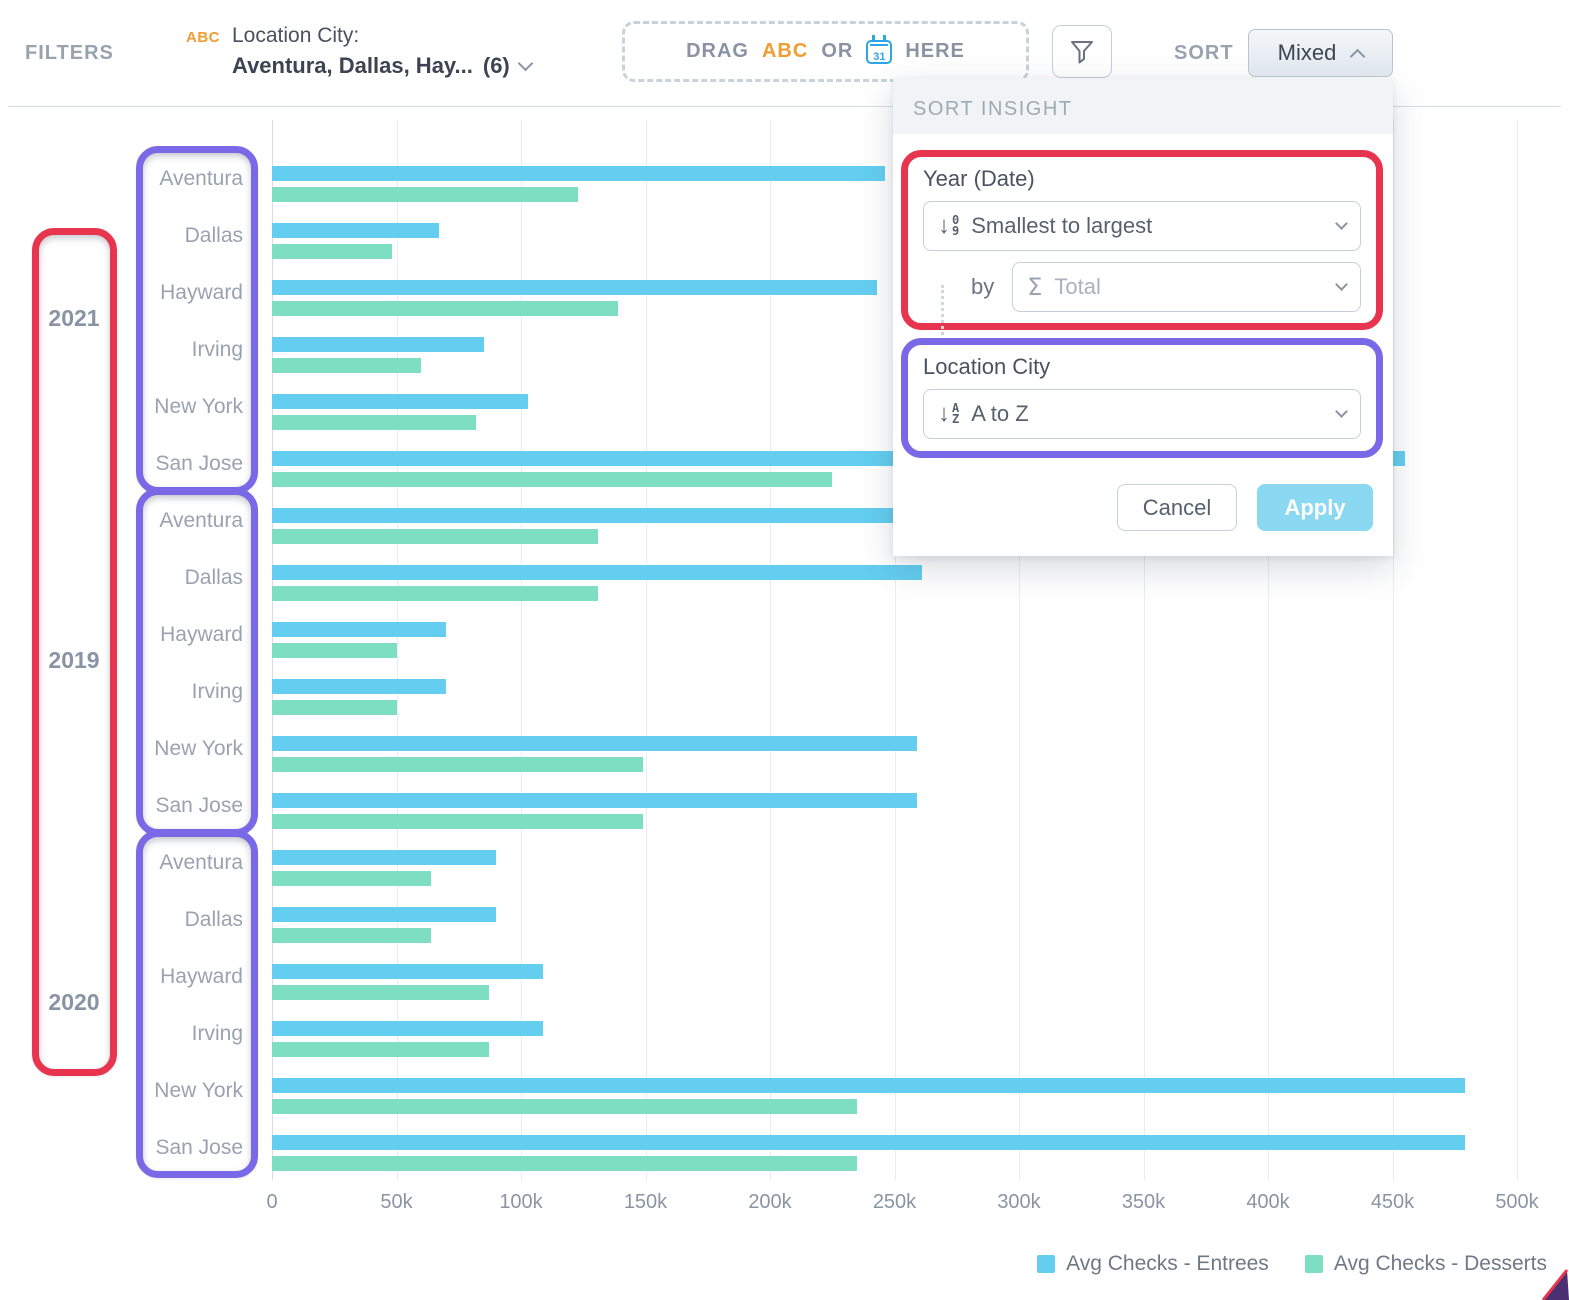  I want to click on year-label: 2020, so click(74, 1002).